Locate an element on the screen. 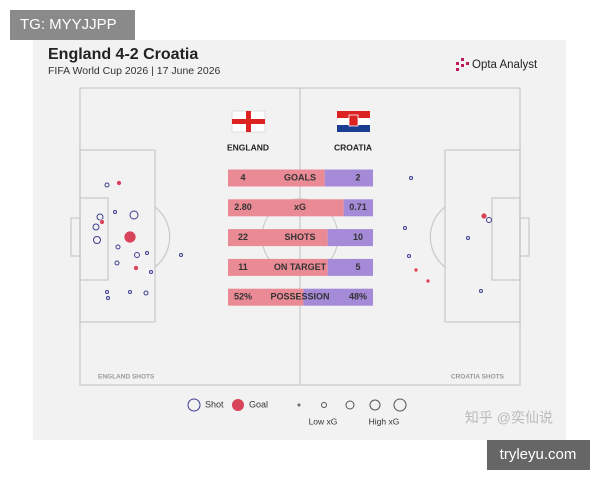 Image resolution: width=600 pixels, height=485 pixels. away-value: 48% is located at coordinates (358, 297).